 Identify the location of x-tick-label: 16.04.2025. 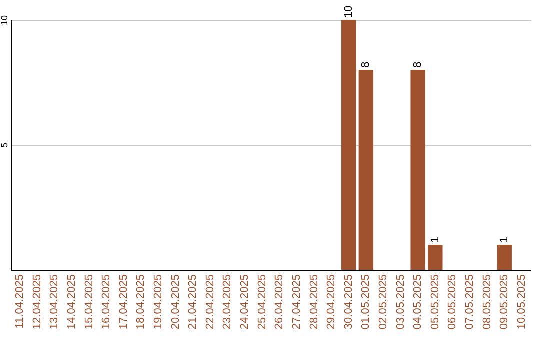
(106, 302).